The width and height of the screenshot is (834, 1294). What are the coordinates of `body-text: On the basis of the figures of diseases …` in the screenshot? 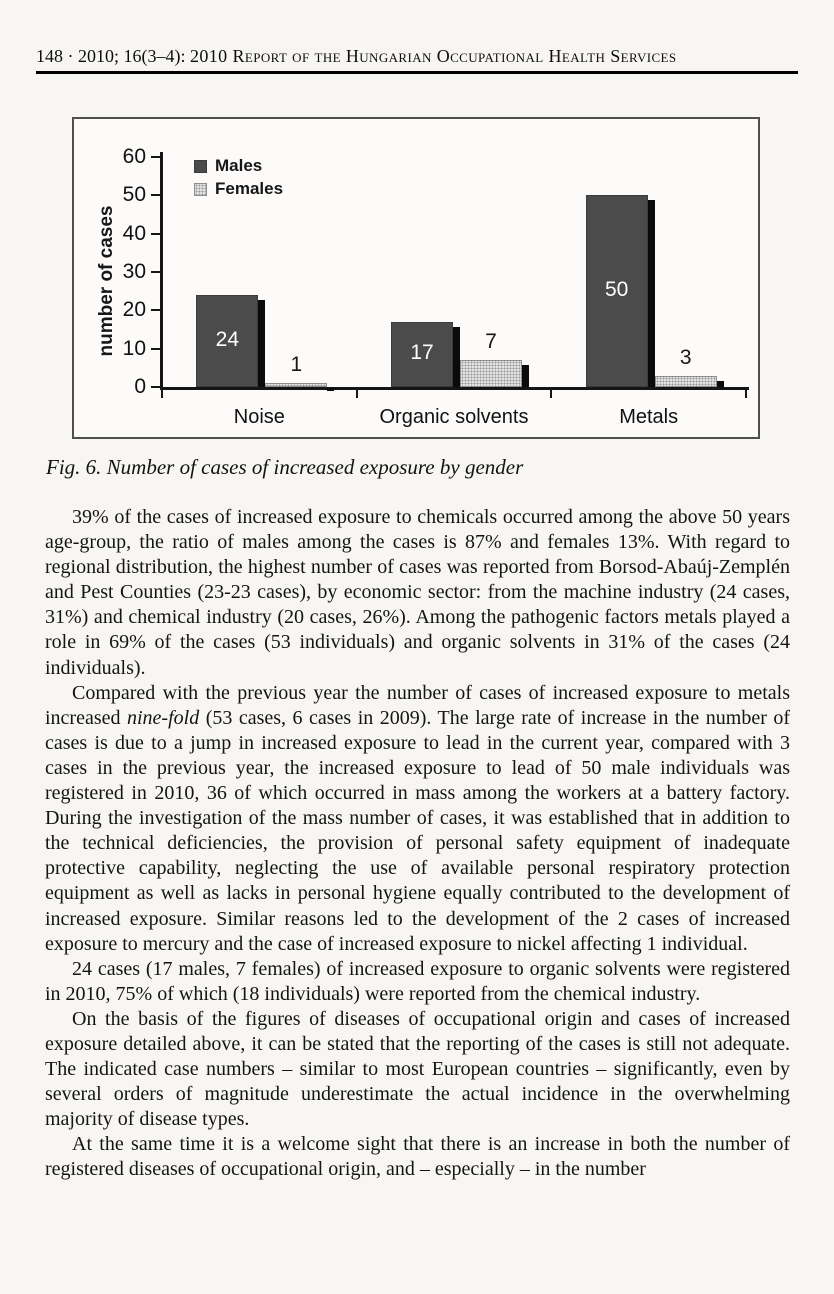 It's located at (417, 1069).